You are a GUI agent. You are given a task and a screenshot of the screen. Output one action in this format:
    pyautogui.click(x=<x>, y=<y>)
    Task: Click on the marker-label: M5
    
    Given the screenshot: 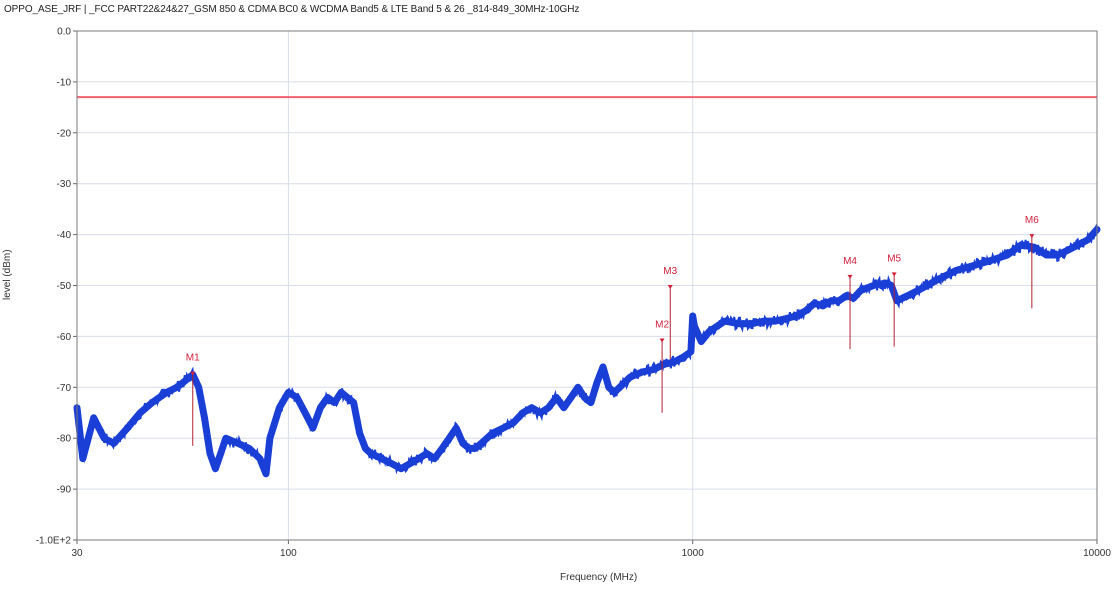 What is the action you would take?
    pyautogui.click(x=894, y=258)
    